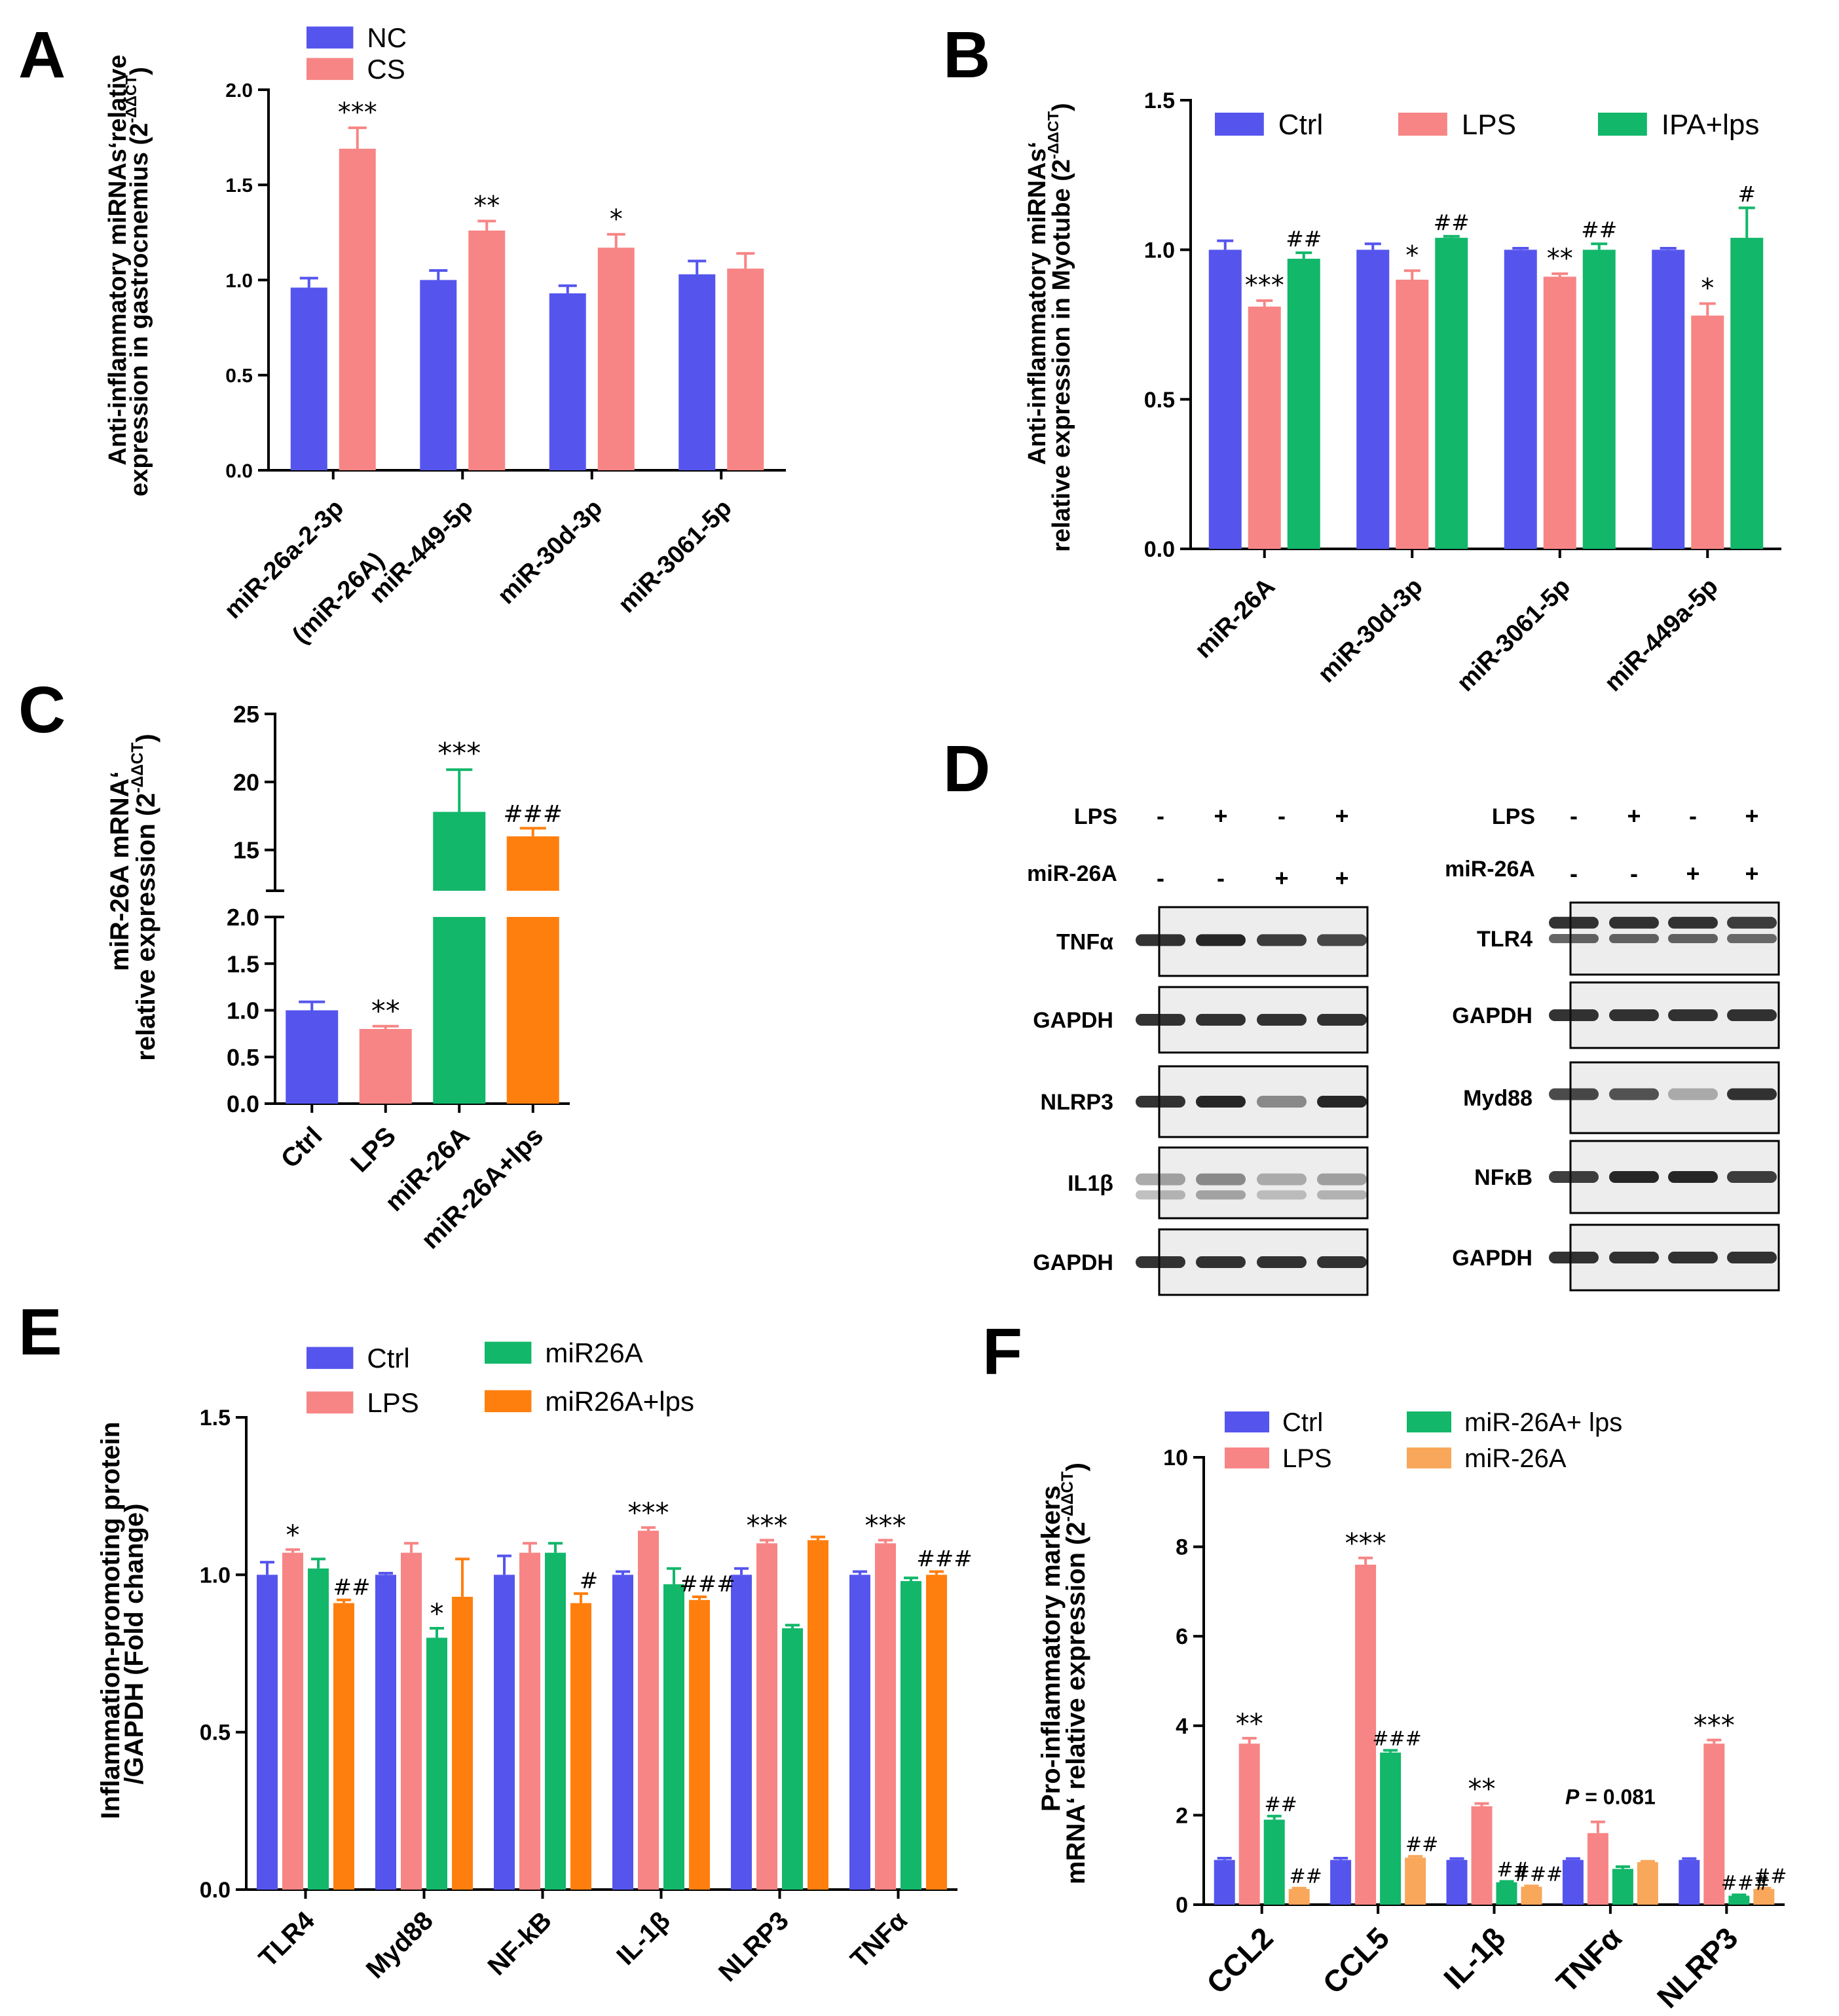 This screenshot has width=1839, height=2016. Describe the element at coordinates (330, 69) in the screenshot. I see `legend-cs-swatch` at that location.